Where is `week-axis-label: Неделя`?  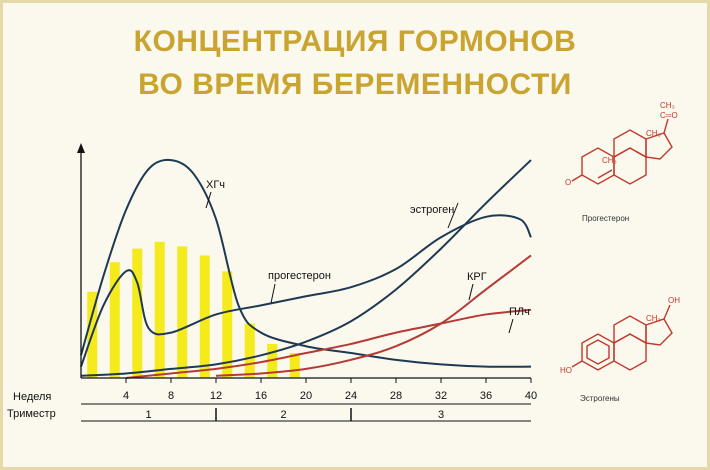 week-axis-label: Неделя is located at coordinates (32, 397).